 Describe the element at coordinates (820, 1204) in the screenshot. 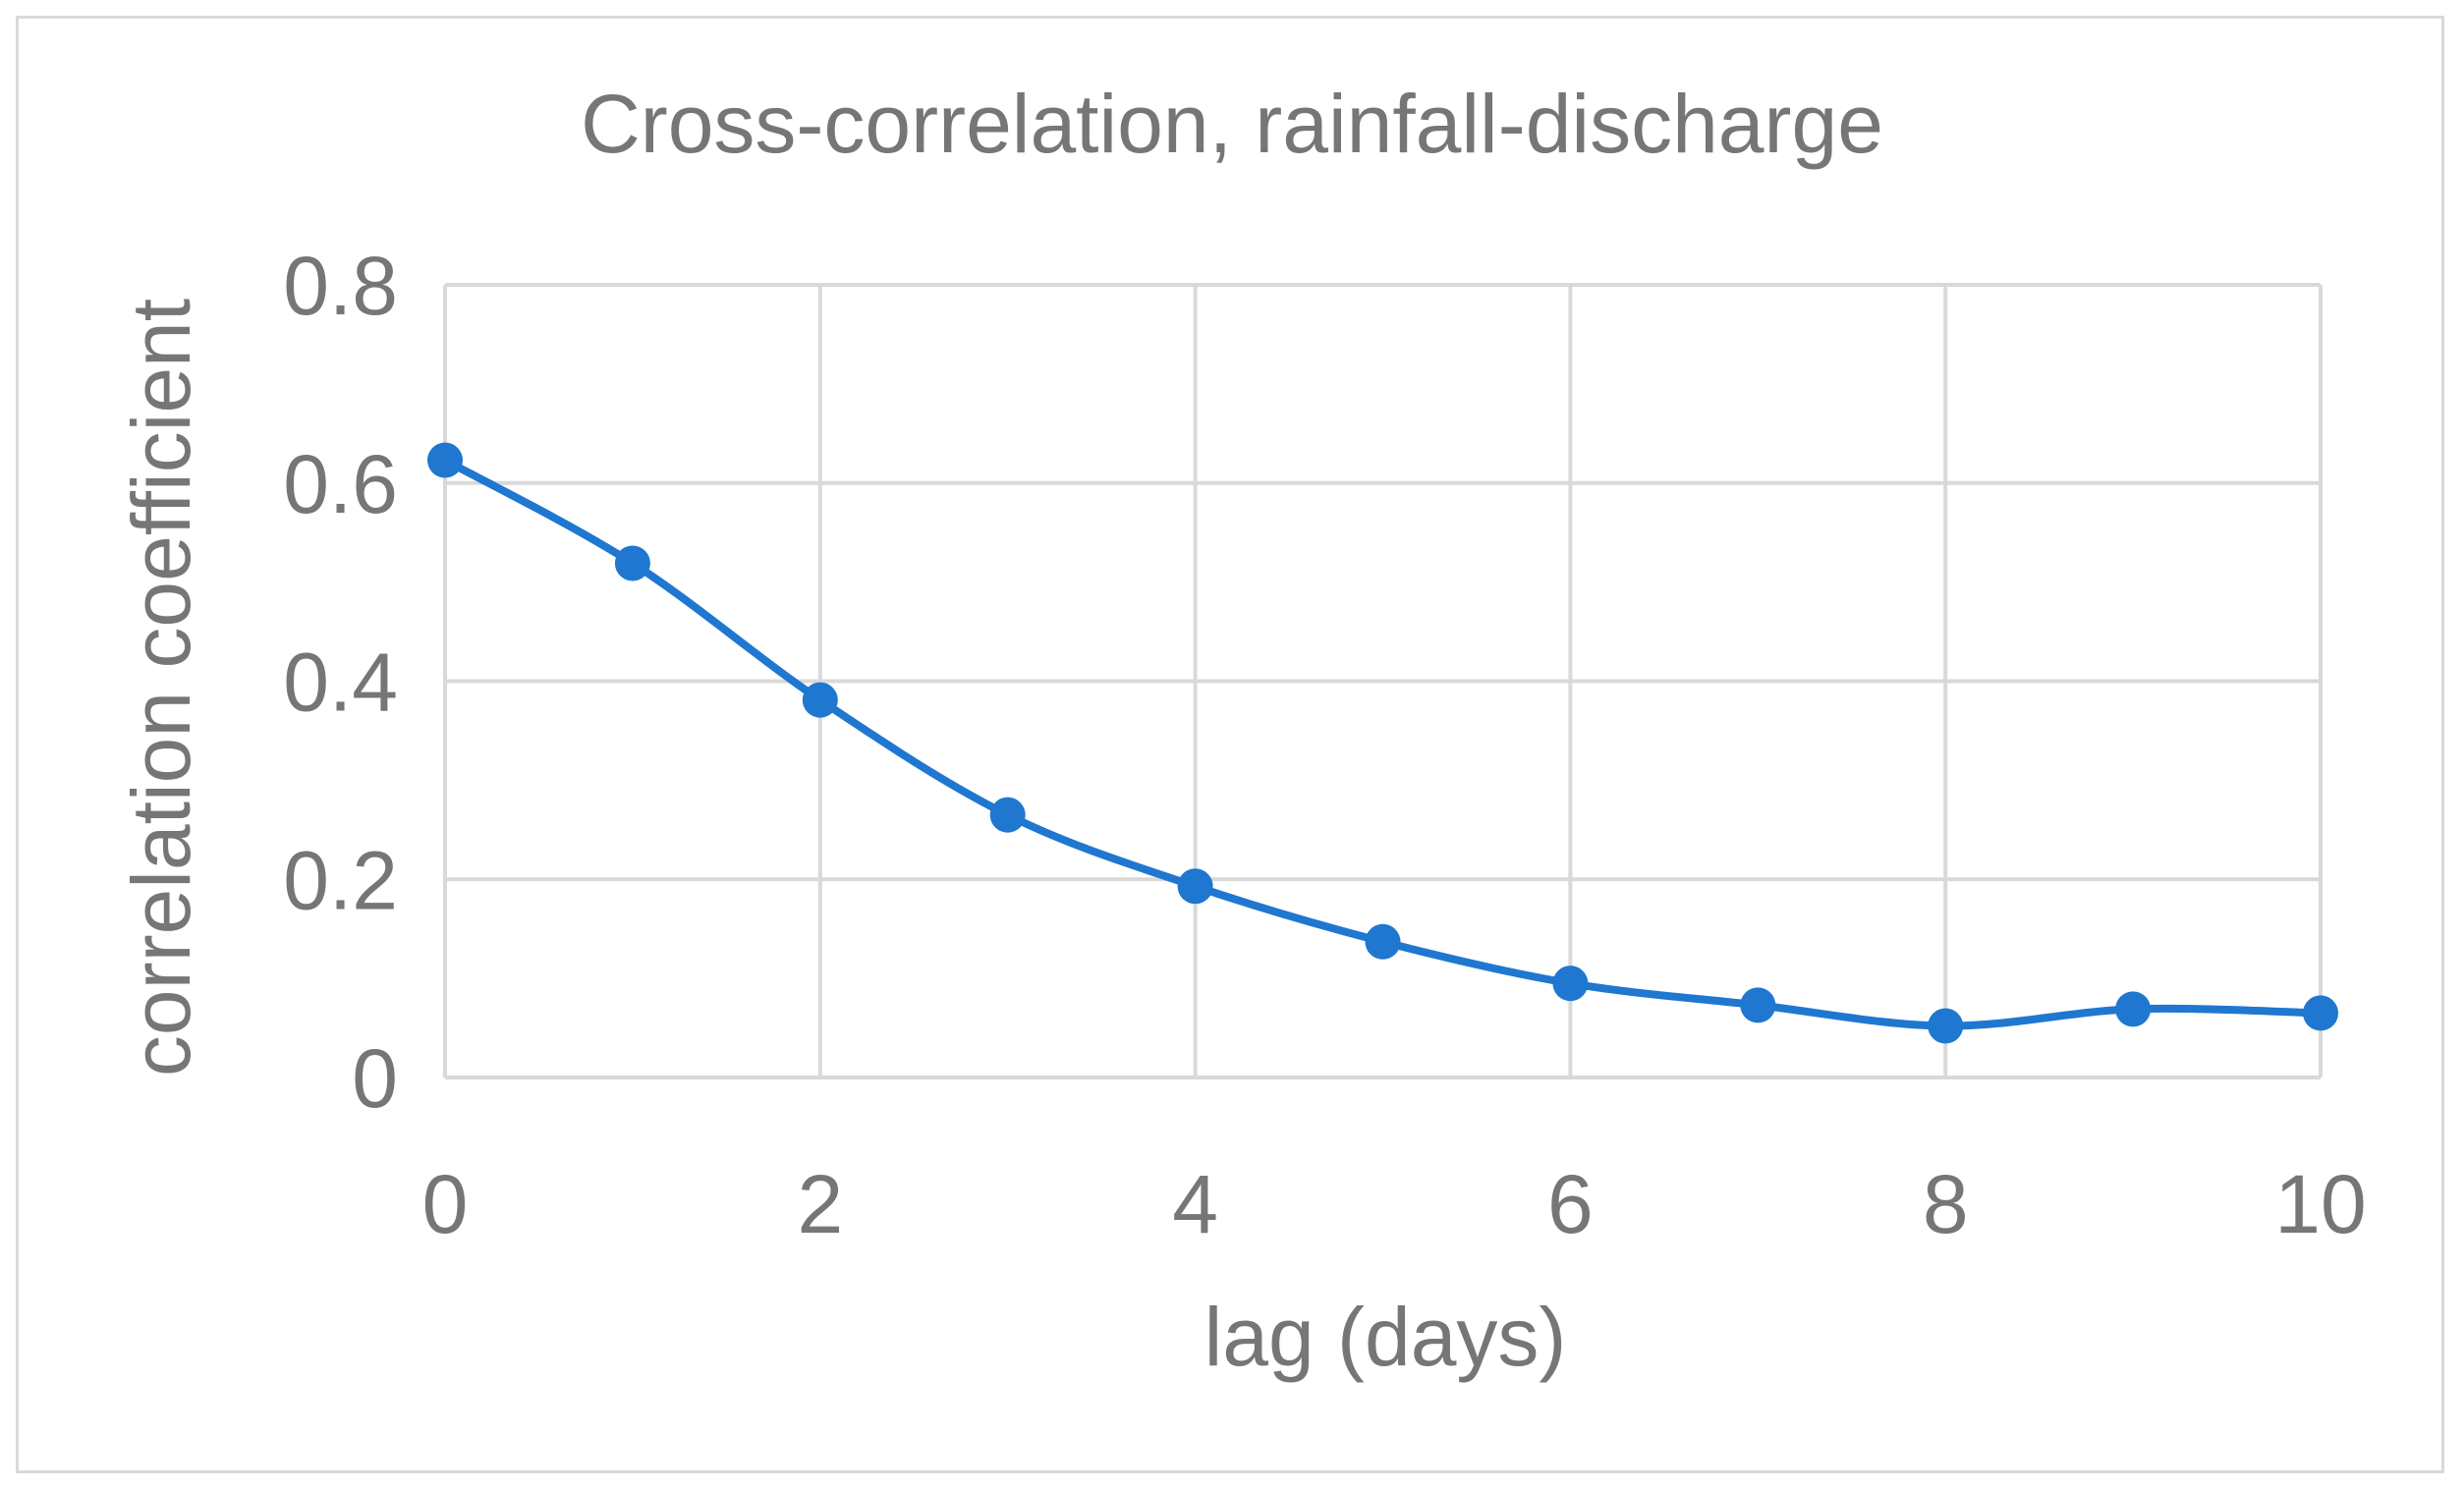

I see `x-tick-label: 2` at that location.